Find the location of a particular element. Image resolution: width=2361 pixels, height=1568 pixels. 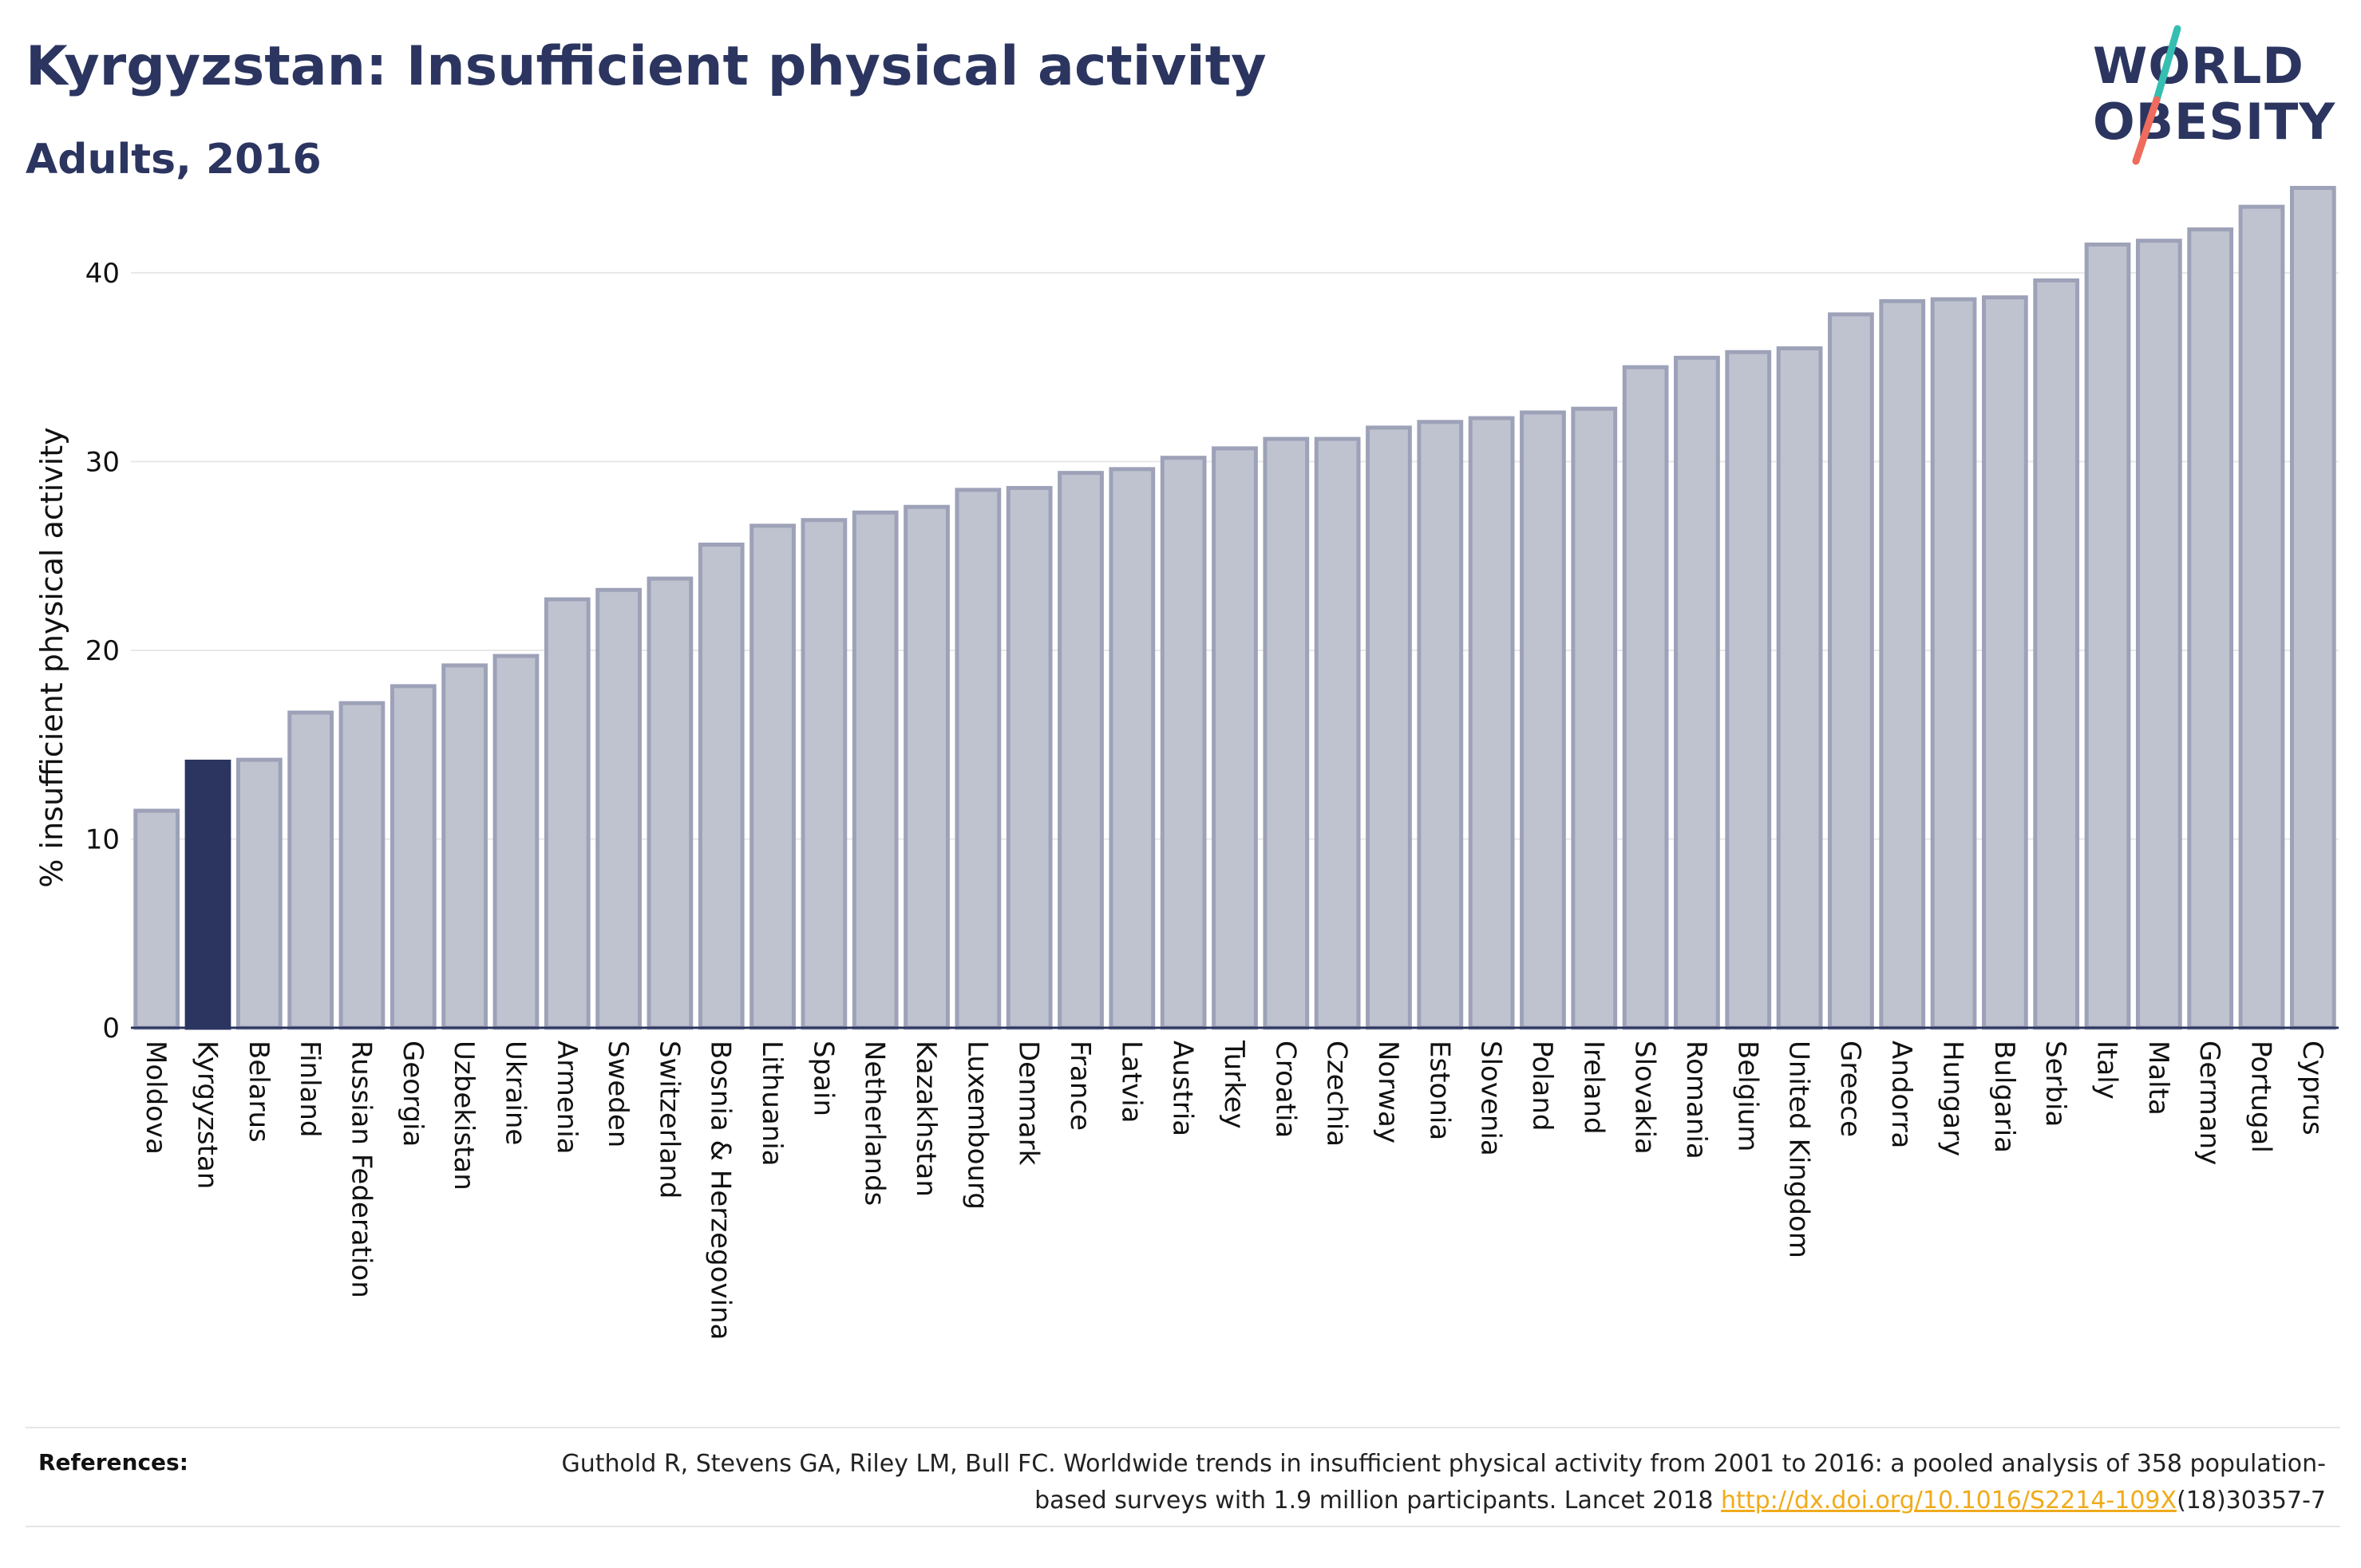

x-tick-label: Sweden is located at coordinates (618, 1094).